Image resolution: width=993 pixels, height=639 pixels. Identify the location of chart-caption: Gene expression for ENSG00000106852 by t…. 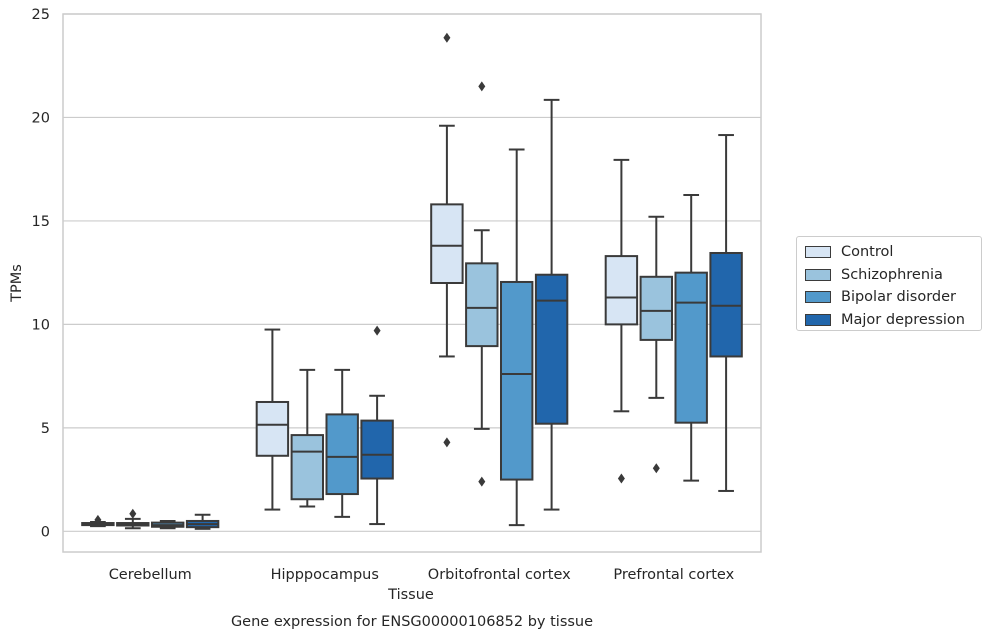
(412, 622).